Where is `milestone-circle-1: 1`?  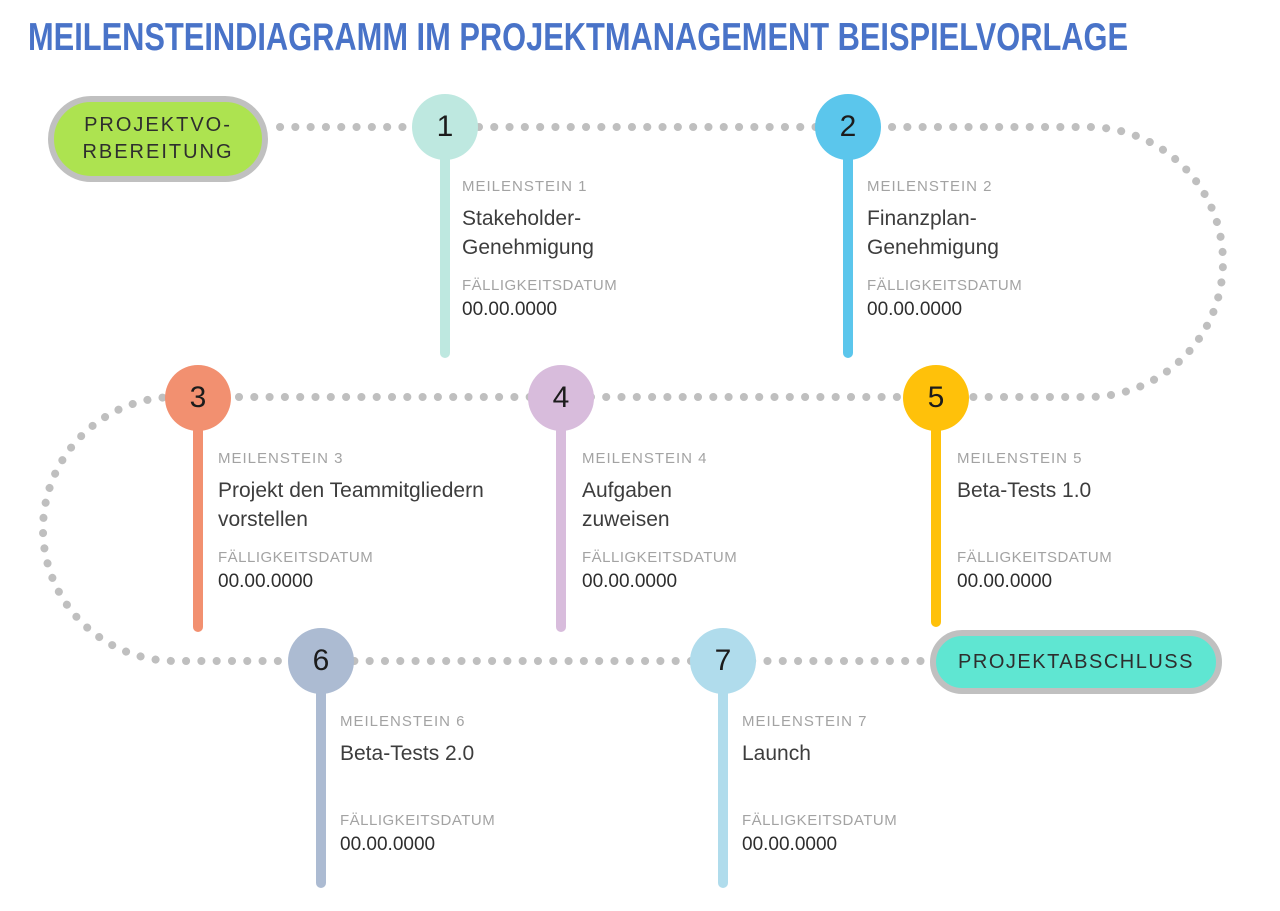 milestone-circle-1: 1 is located at coordinates (445, 127).